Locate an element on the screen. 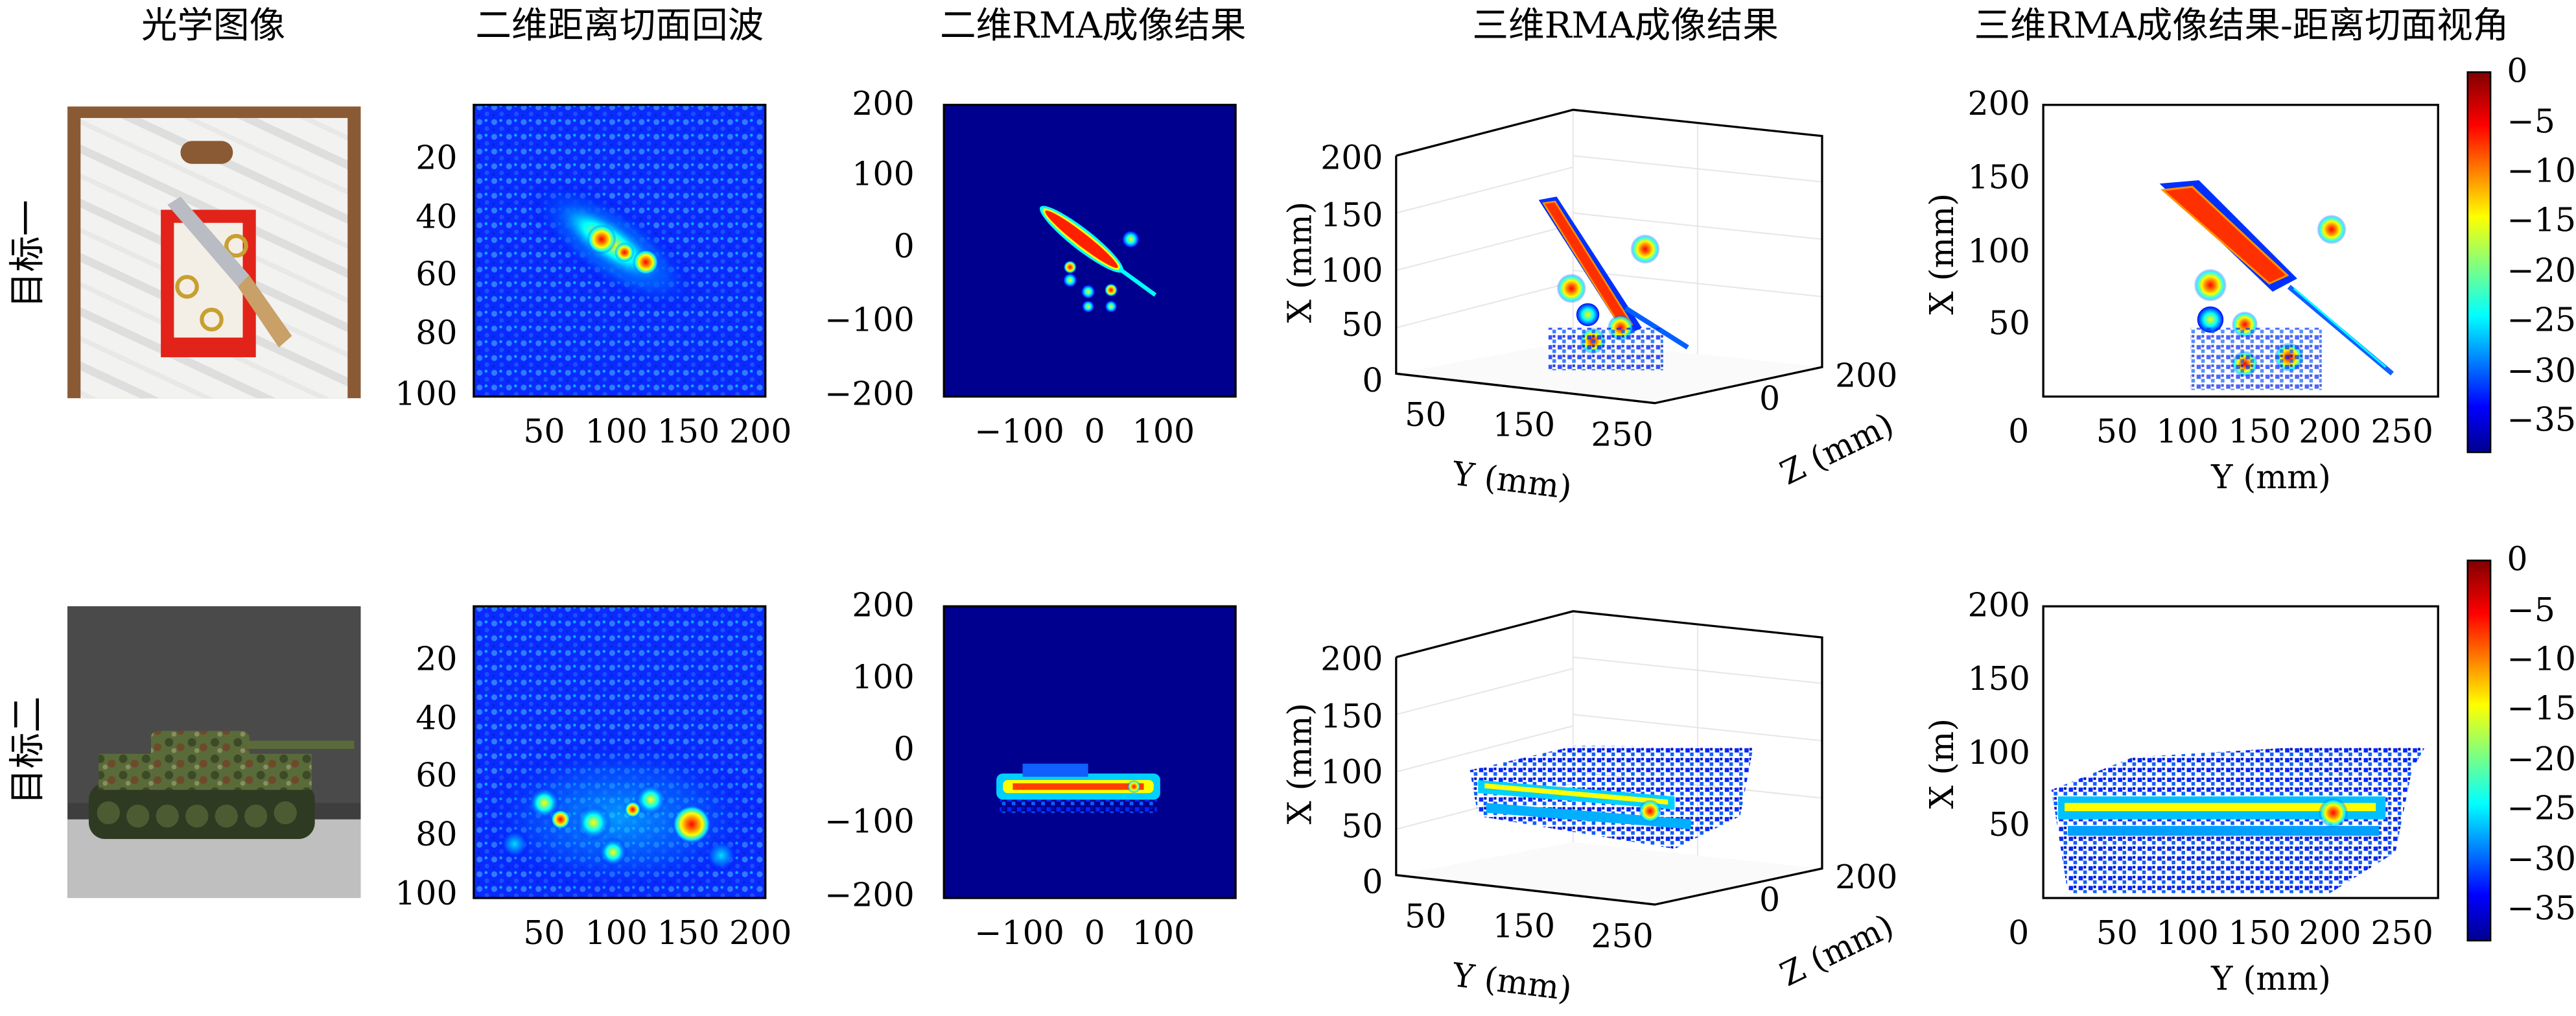 Image resolution: width=2576 pixels, height=1016 pixels. rma2d-map-1-ticks: 200 100 0 −100 −200 −100 0 100 is located at coordinates (1010, 267).